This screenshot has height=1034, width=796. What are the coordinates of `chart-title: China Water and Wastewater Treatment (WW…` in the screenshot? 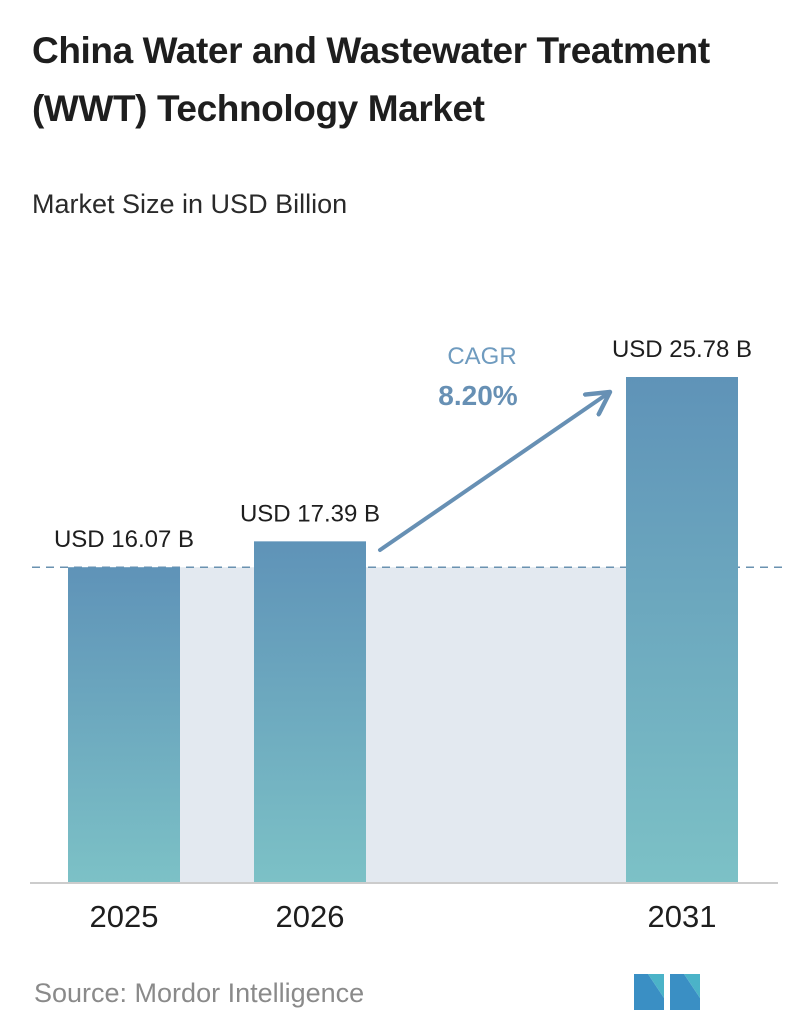 It's located at (371, 79).